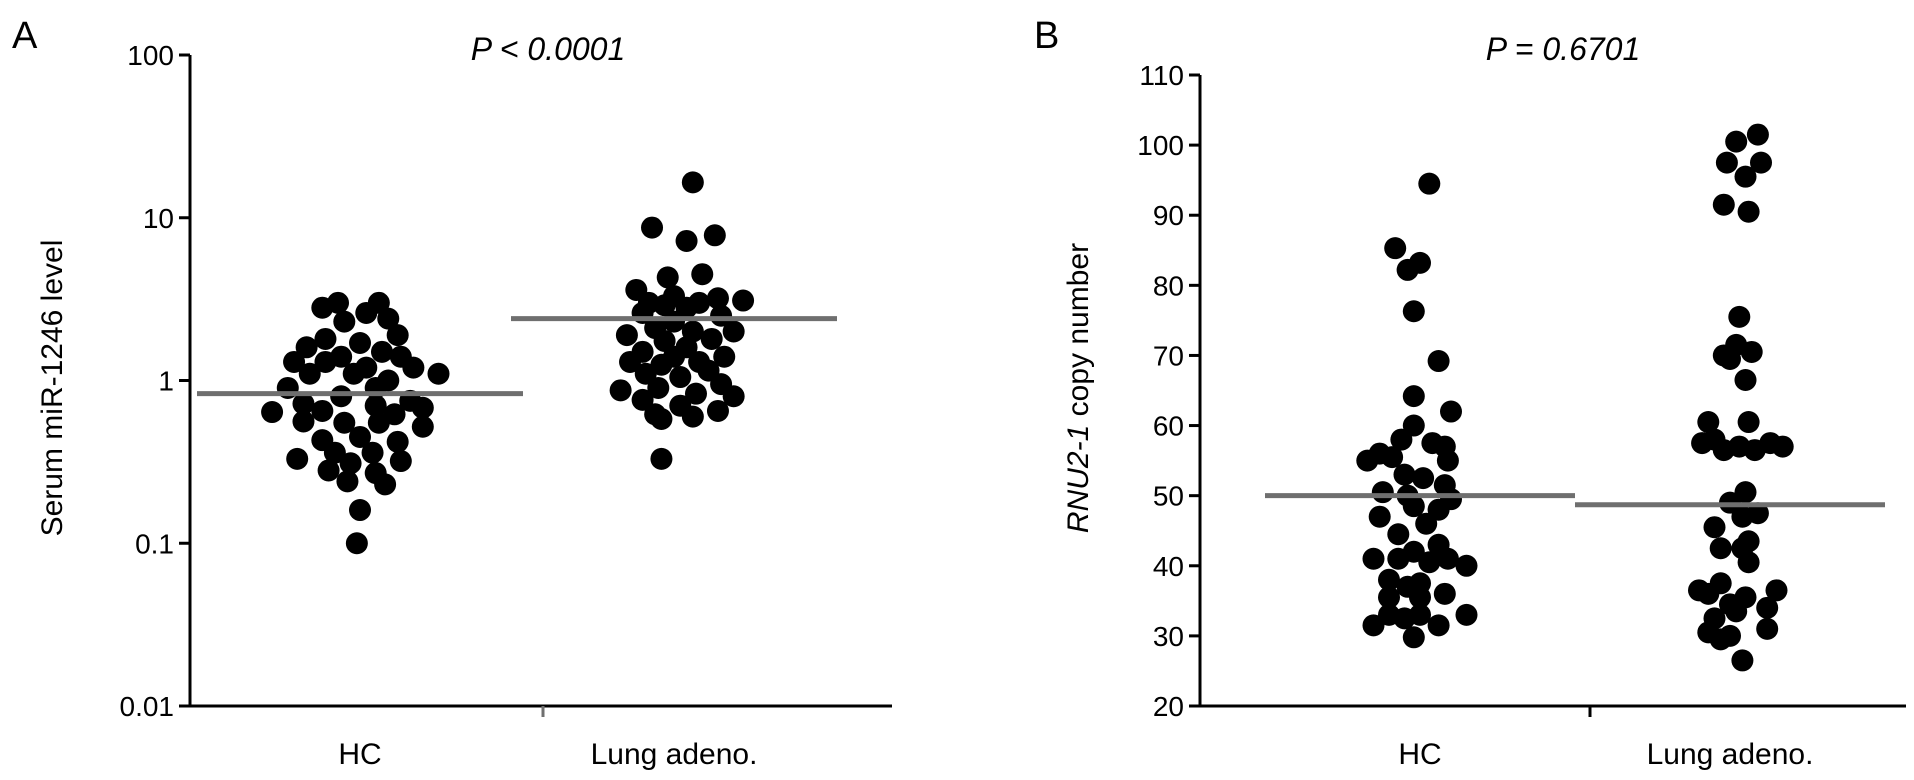 This screenshot has height=780, width=1914. Describe the element at coordinates (1168, 215) in the screenshot. I see `y-tick-label: 90` at that location.